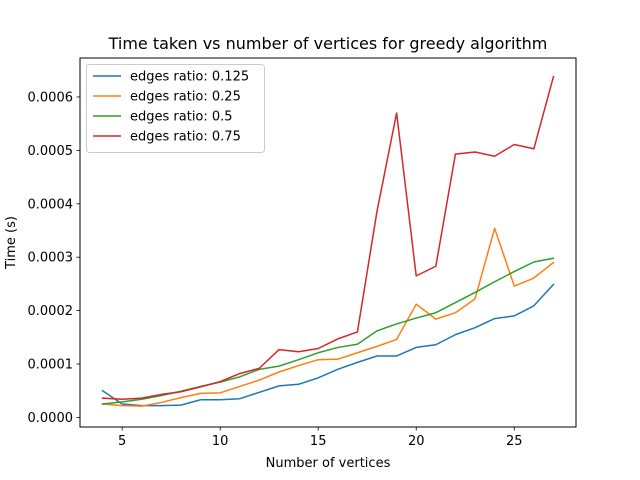  What do you see at coordinates (185, 97) in the screenshot?
I see `legend-label: edges ratio: 0.25` at bounding box center [185, 97].